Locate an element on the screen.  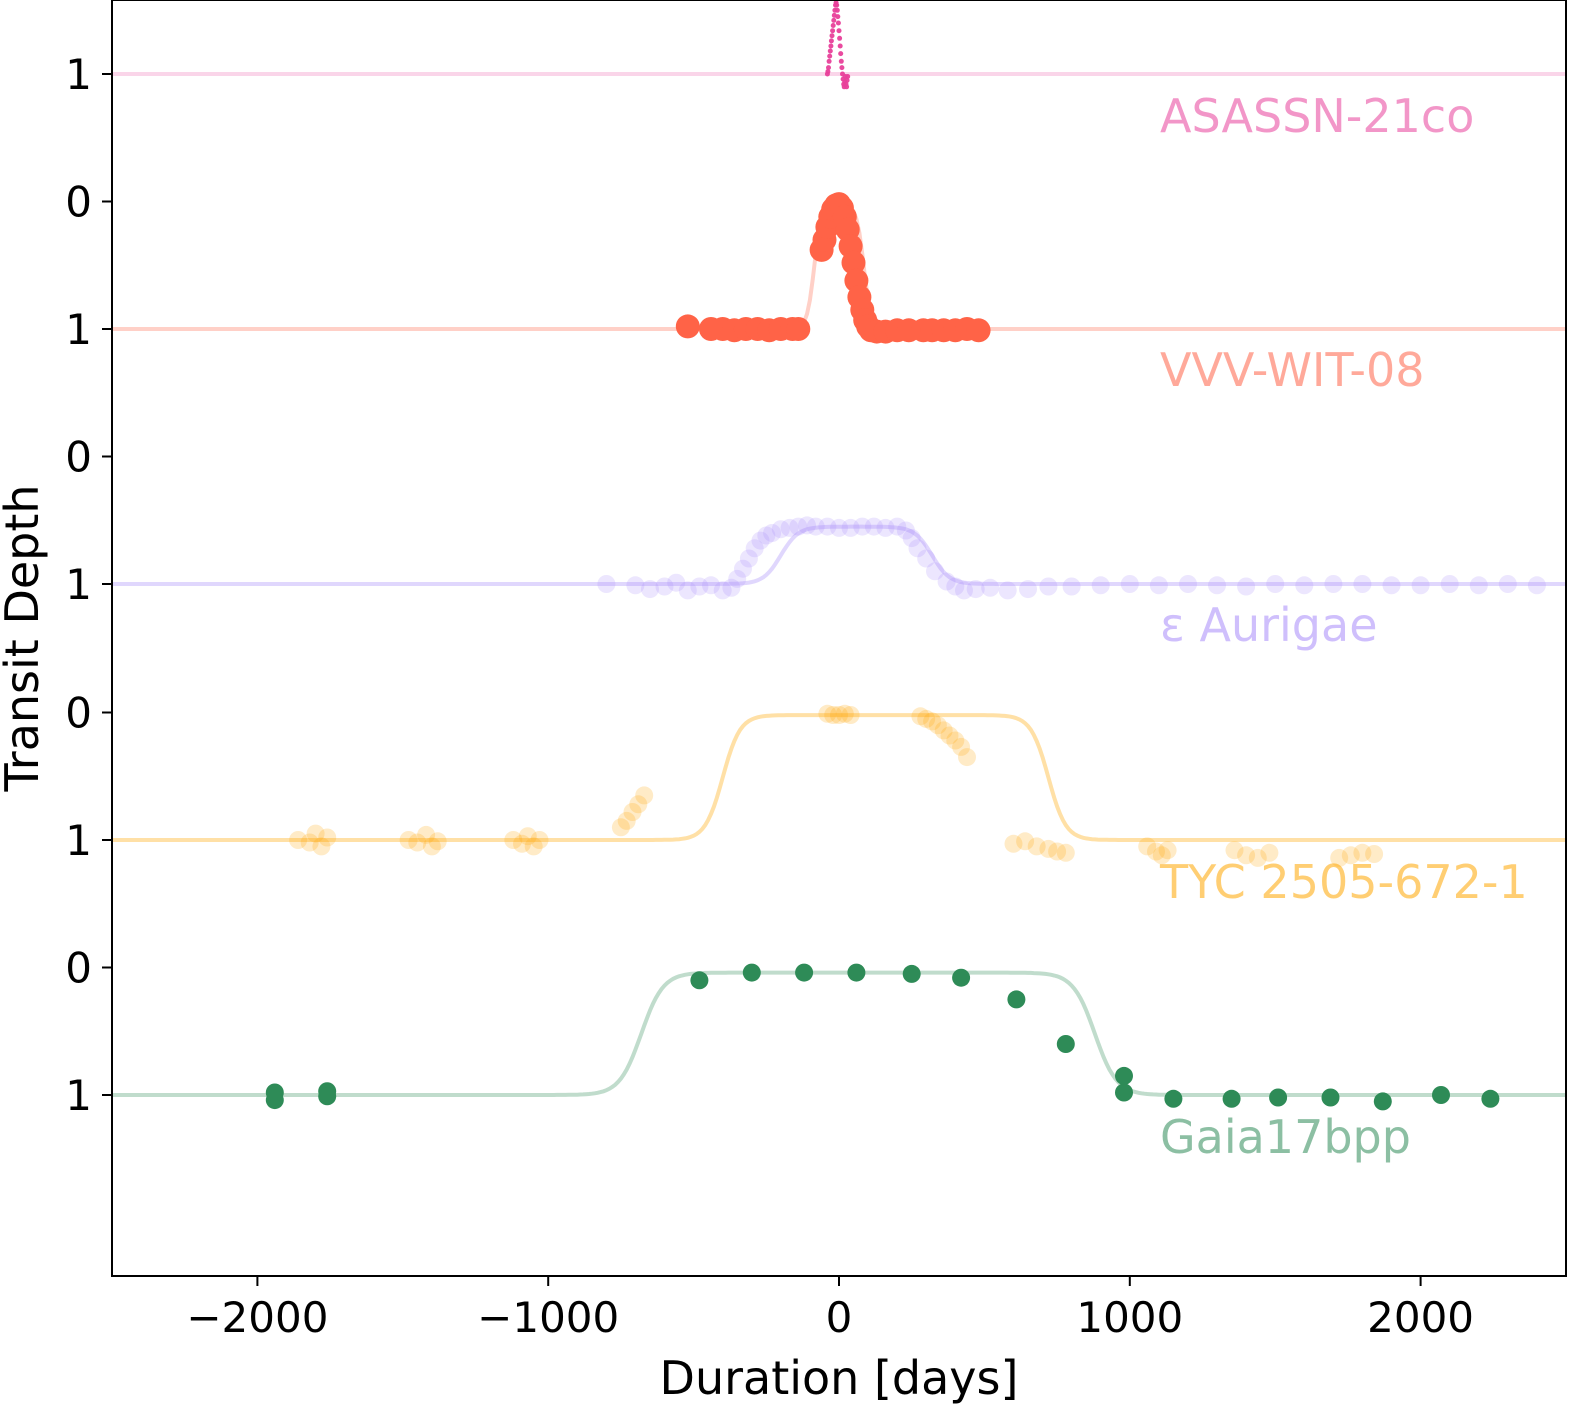
model-curve is located at coordinates (839, 777).